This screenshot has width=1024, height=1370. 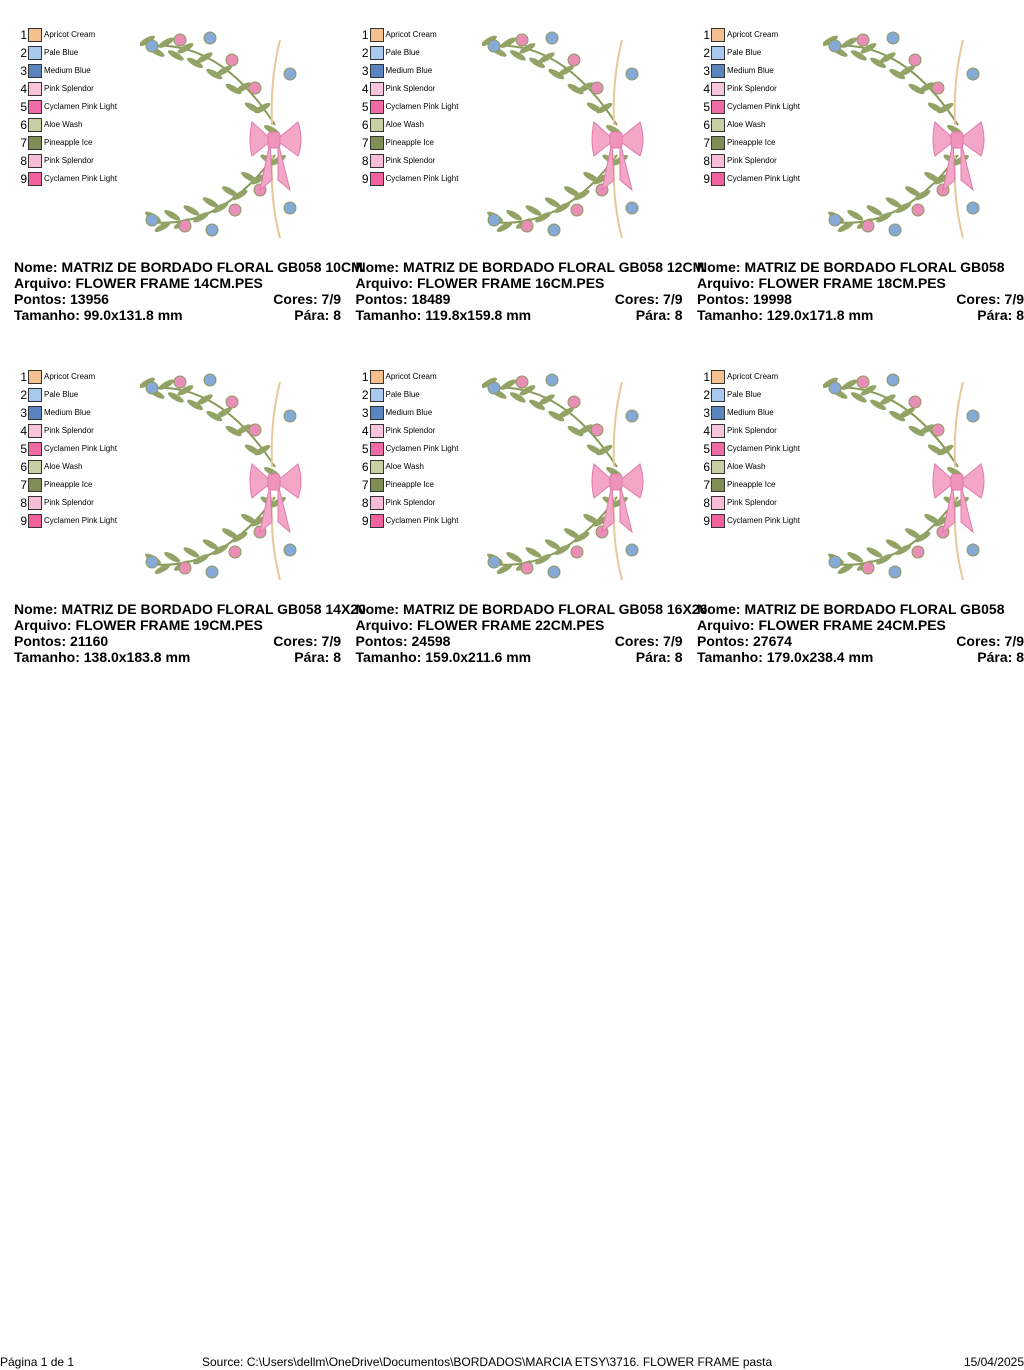 What do you see at coordinates (61, 394) in the screenshot?
I see `thread-name: Pale Blue` at bounding box center [61, 394].